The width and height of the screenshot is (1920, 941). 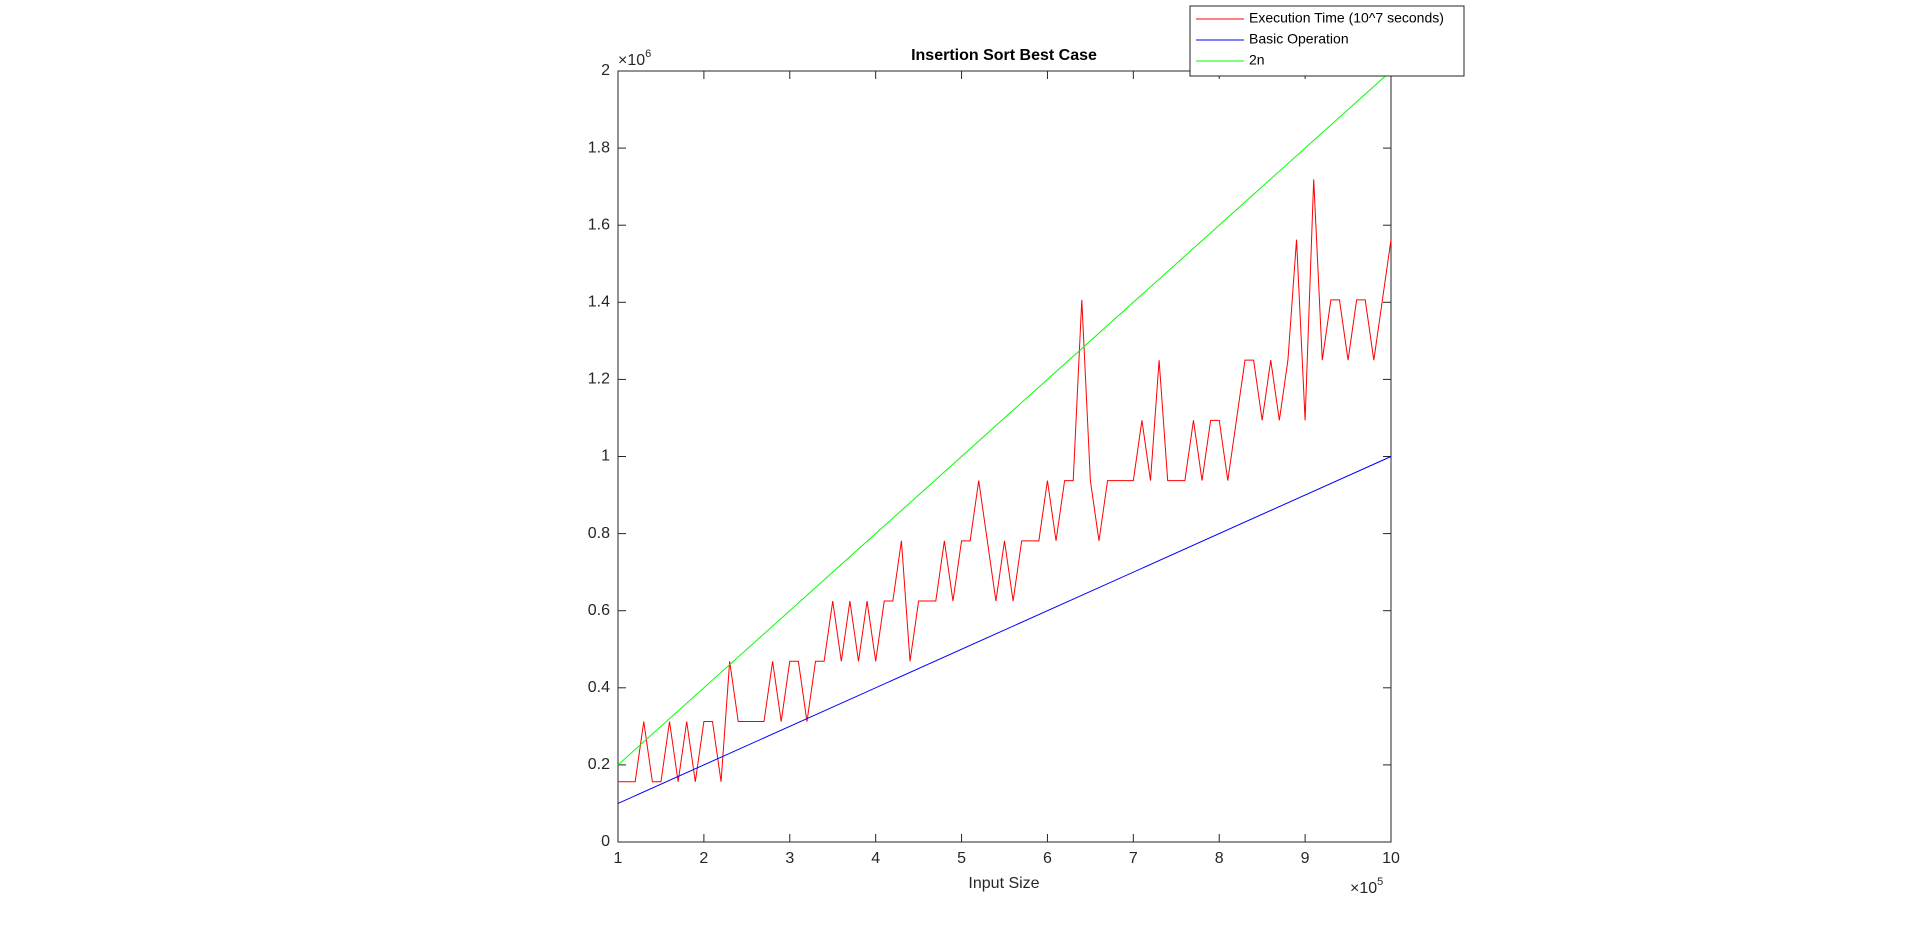 What do you see at coordinates (599, 224) in the screenshot?
I see `y-tick-label: 1.6` at bounding box center [599, 224].